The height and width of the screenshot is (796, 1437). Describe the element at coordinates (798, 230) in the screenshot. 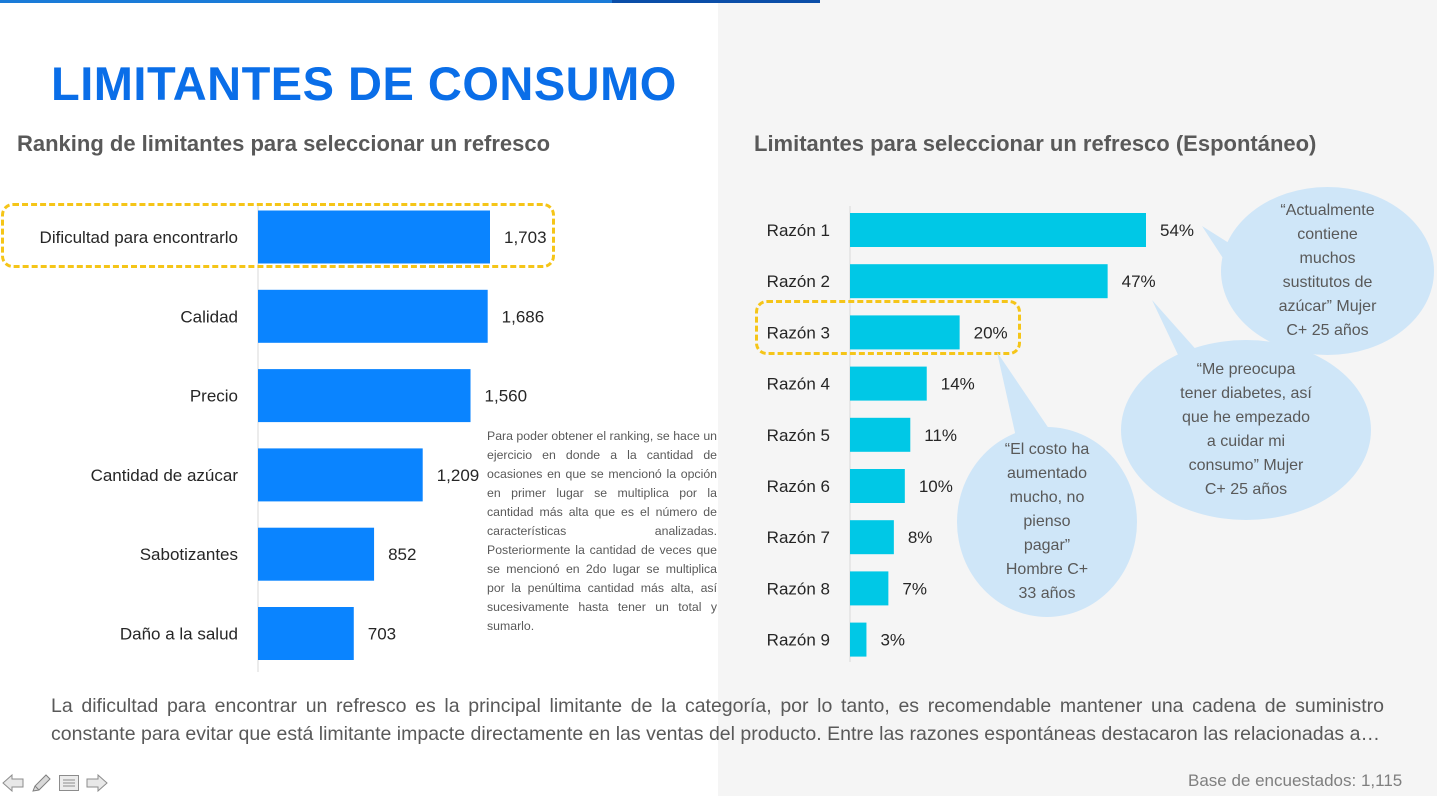

I see `category-label: Razón 1` at that location.